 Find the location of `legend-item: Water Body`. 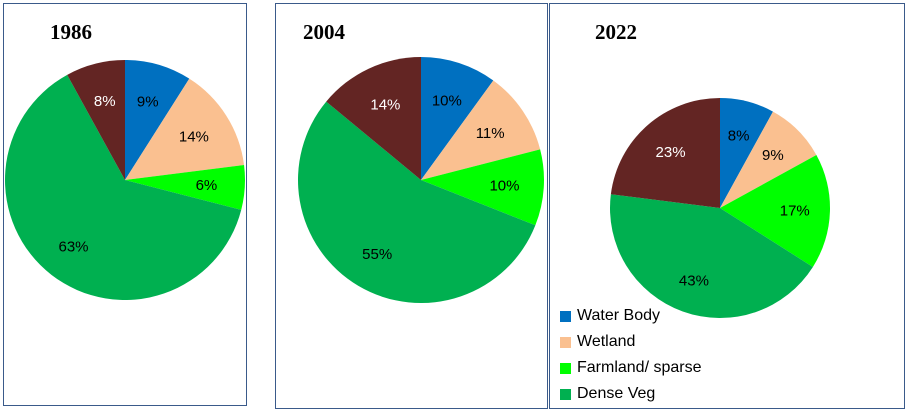

legend-item: Water Body is located at coordinates (631, 316).